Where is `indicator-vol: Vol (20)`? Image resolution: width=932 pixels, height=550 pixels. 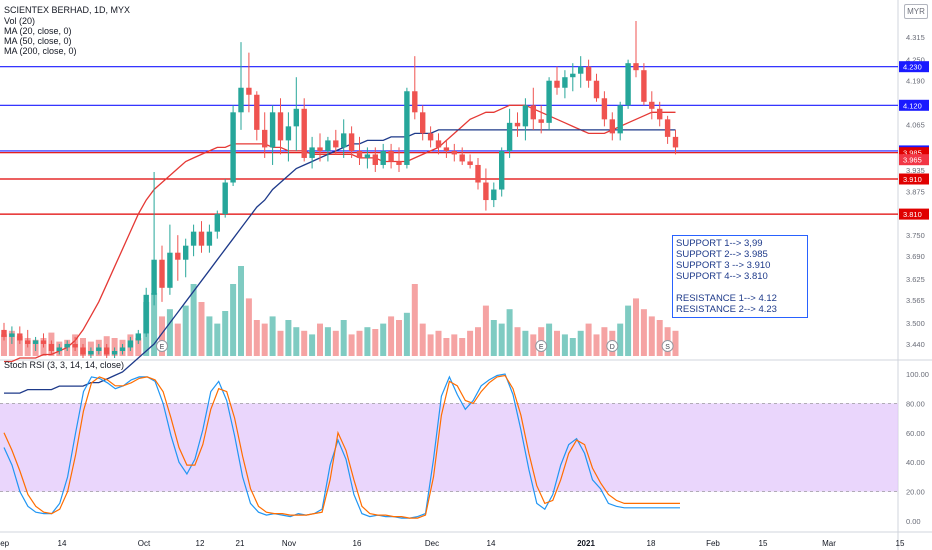
indicator-vol: Vol (20) is located at coordinates (20, 21).